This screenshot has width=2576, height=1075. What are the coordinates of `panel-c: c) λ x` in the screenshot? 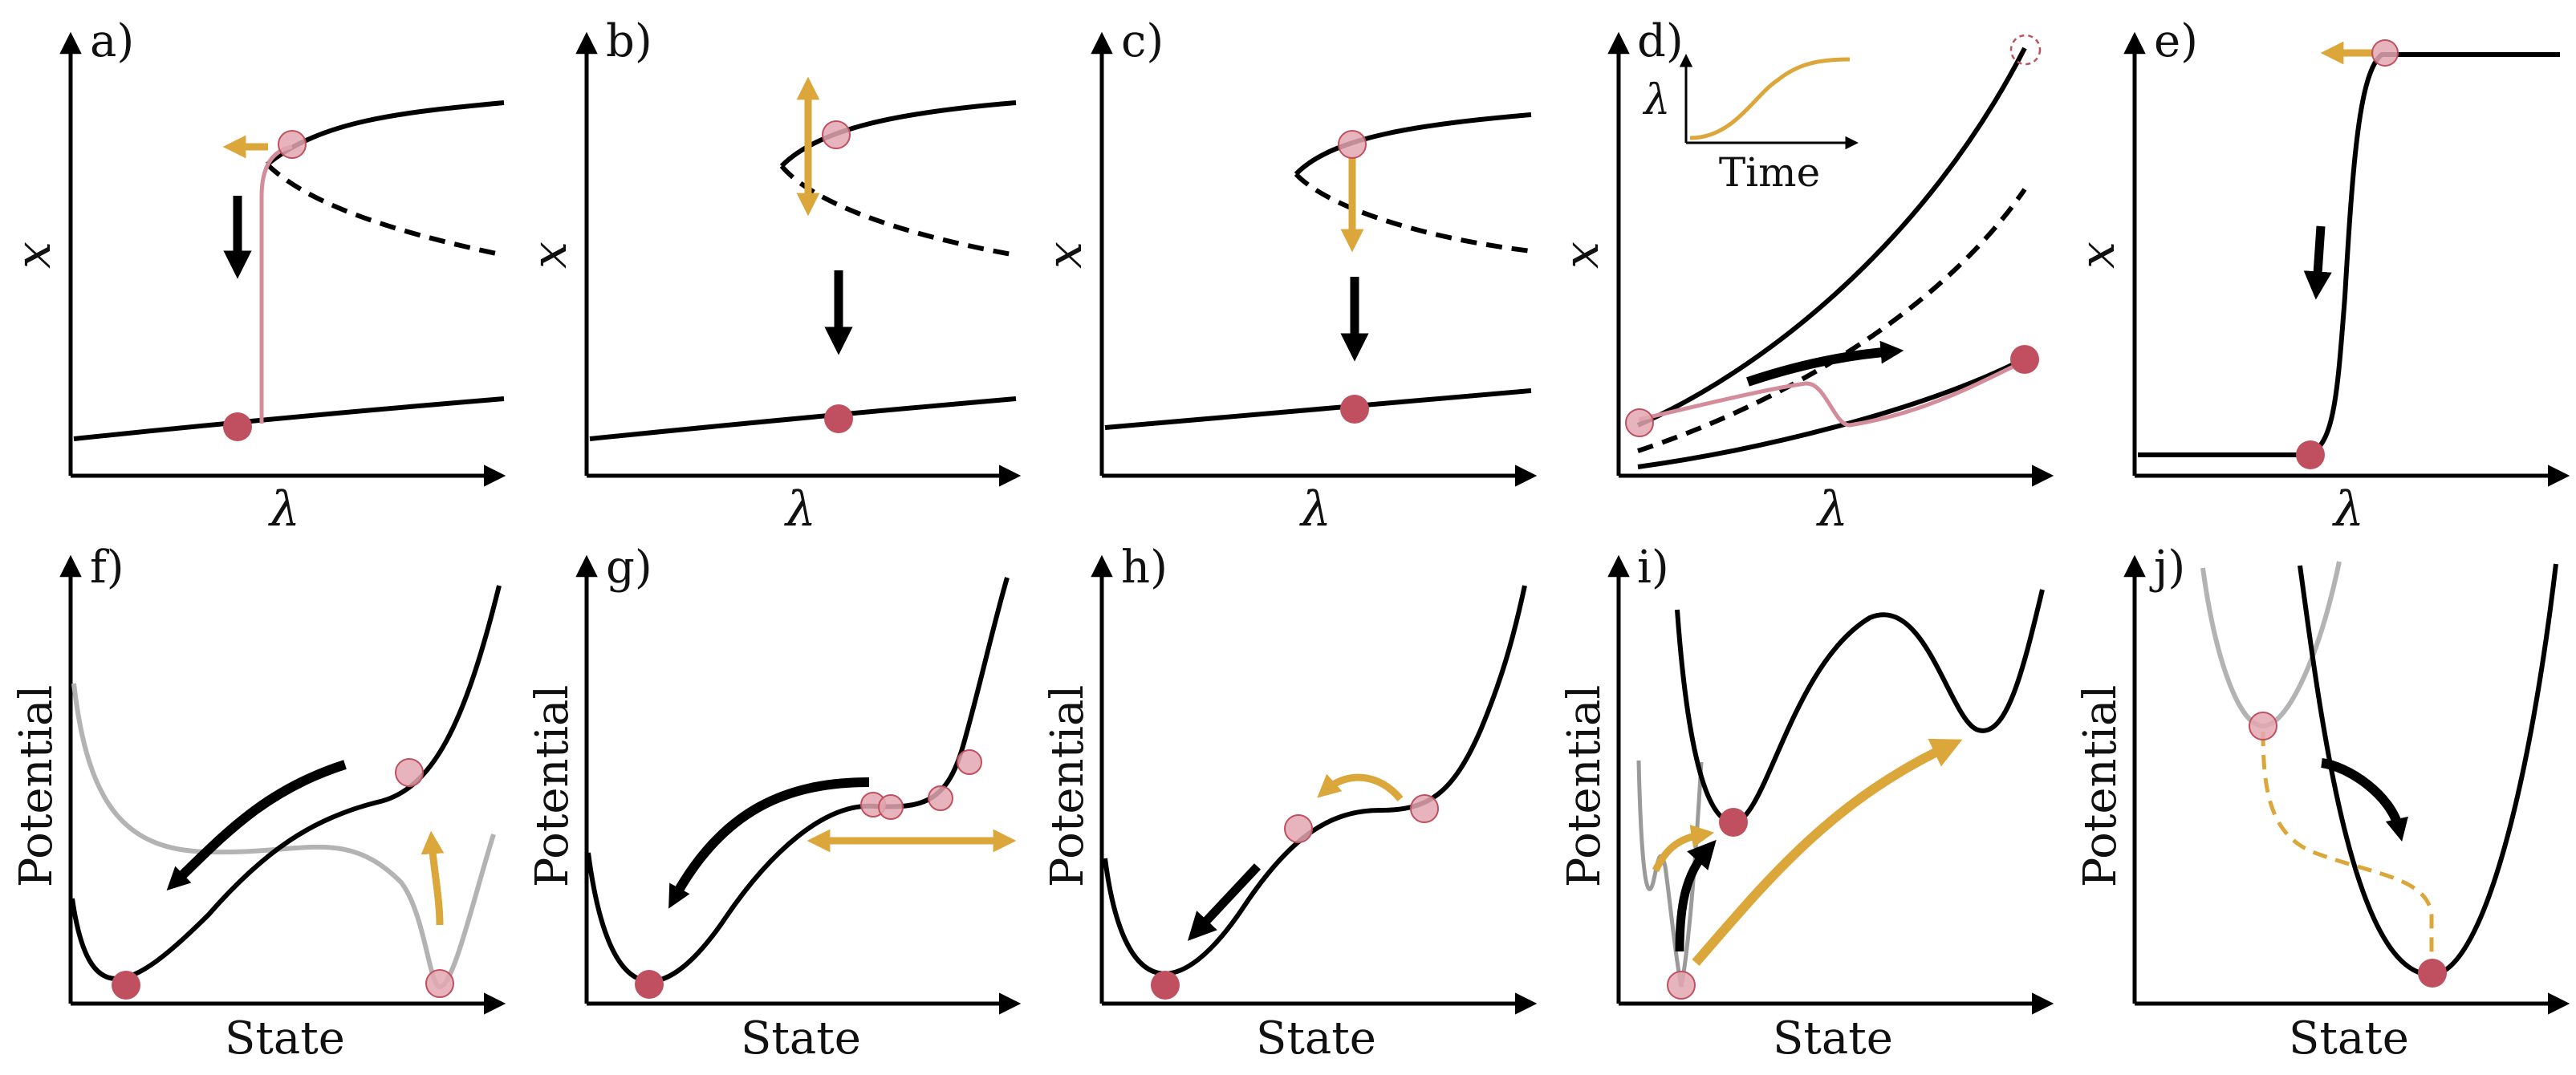 It's located at (1287, 276).